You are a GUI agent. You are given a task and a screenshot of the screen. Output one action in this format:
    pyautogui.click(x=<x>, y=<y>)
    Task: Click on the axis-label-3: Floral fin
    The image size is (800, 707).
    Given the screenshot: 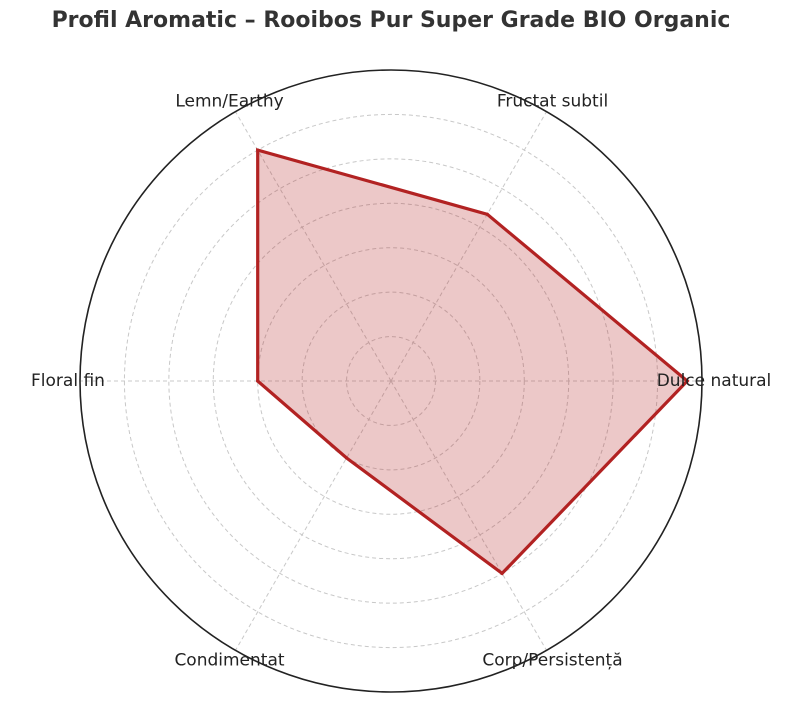 What is the action you would take?
    pyautogui.click(x=68, y=381)
    